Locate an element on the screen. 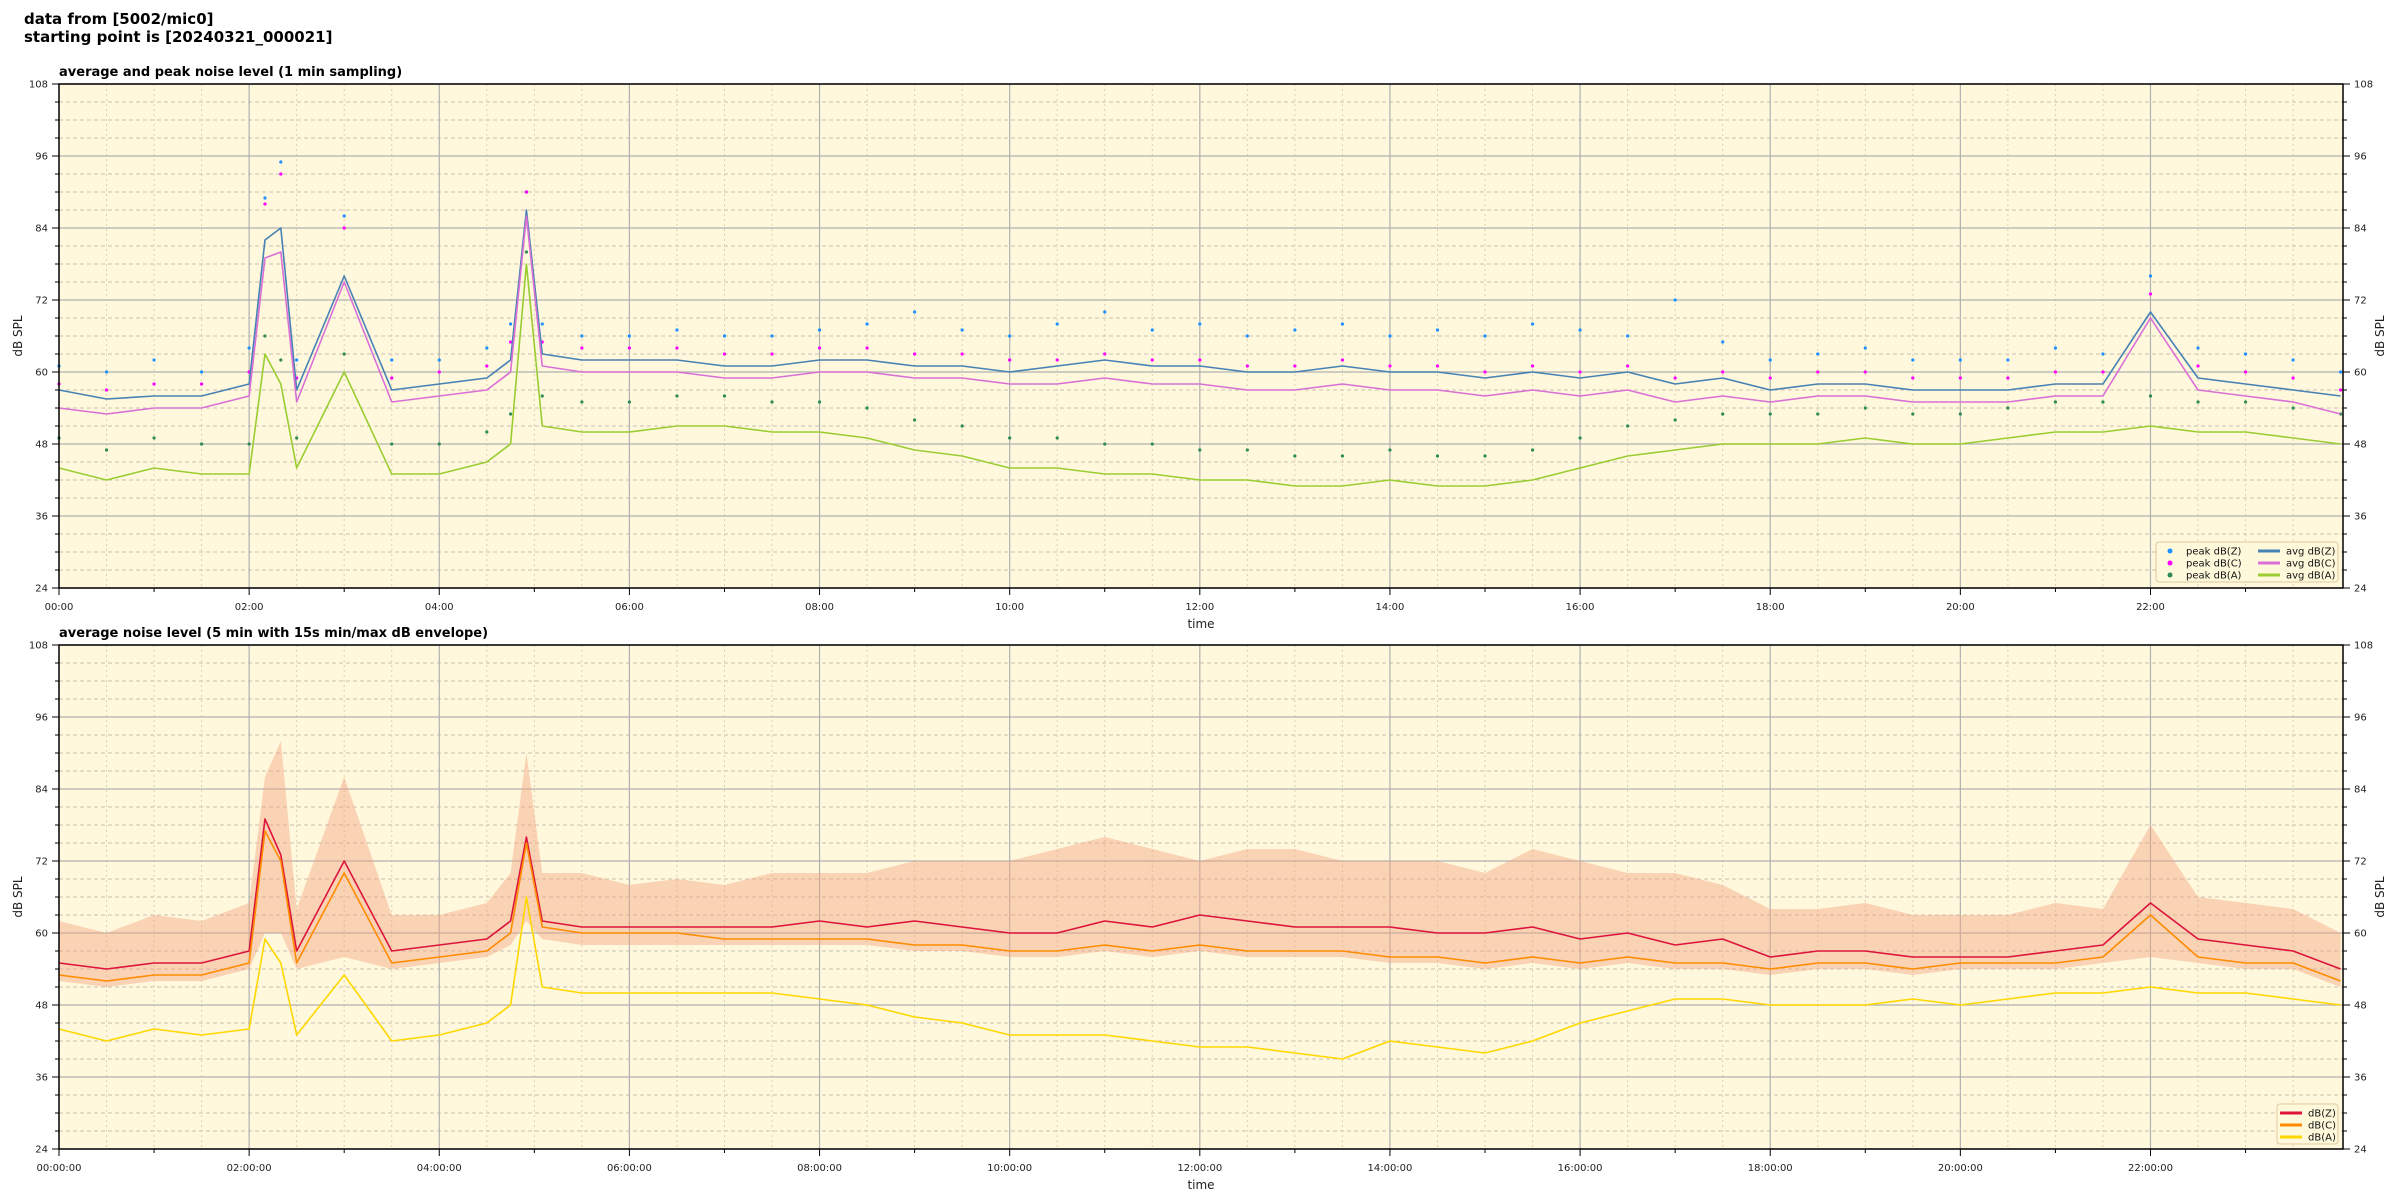 The image size is (2400, 1200). tick-label-x: 18:00 is located at coordinates (1770, 607).